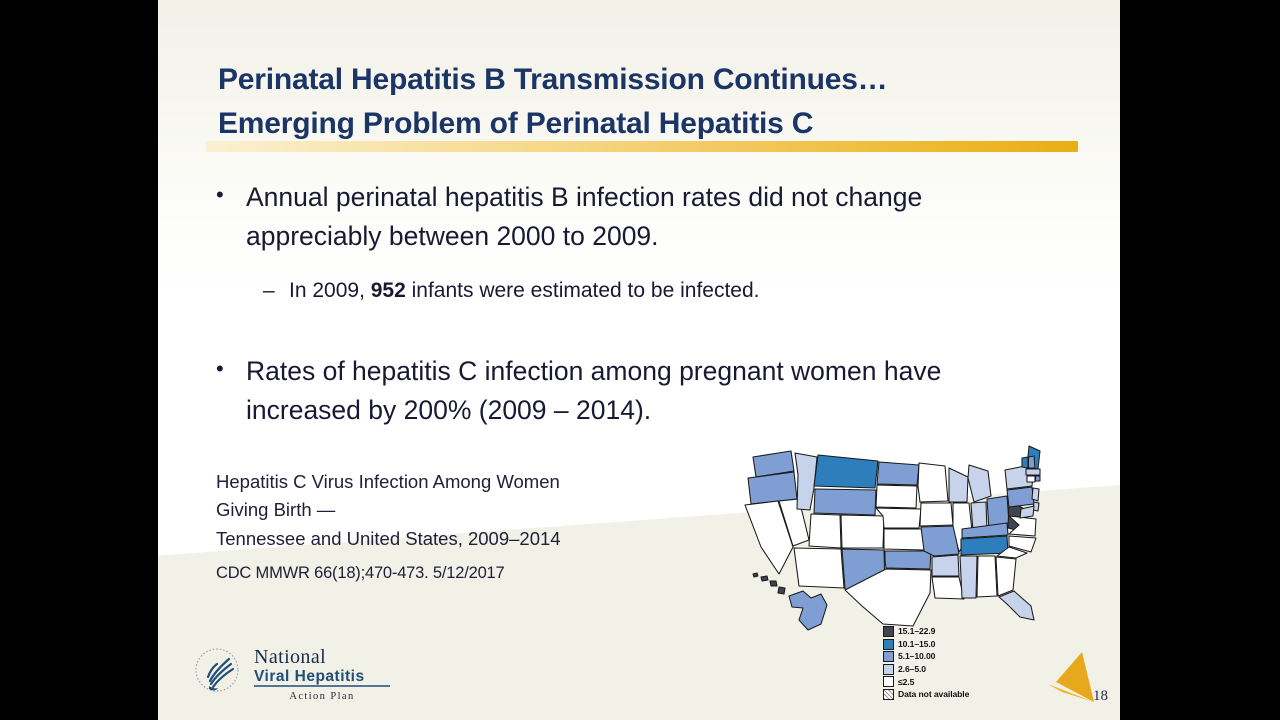  I want to click on state-SD, so click(896, 496).